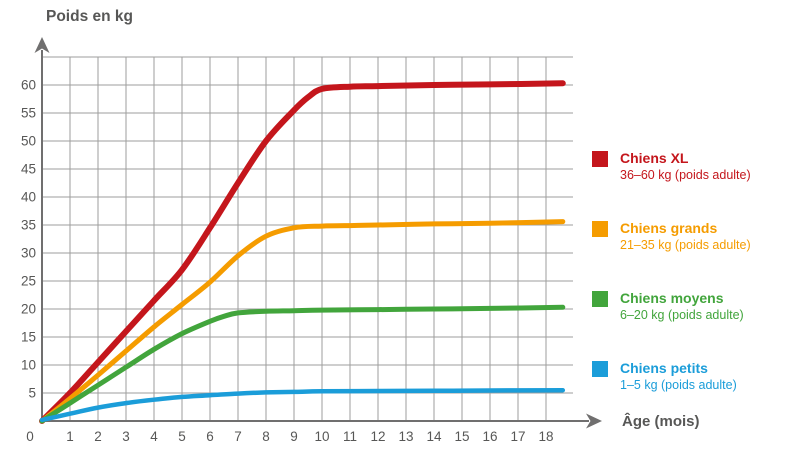 Image resolution: width=800 pixels, height=454 pixels. I want to click on y-tick-label: 10, so click(28, 365).